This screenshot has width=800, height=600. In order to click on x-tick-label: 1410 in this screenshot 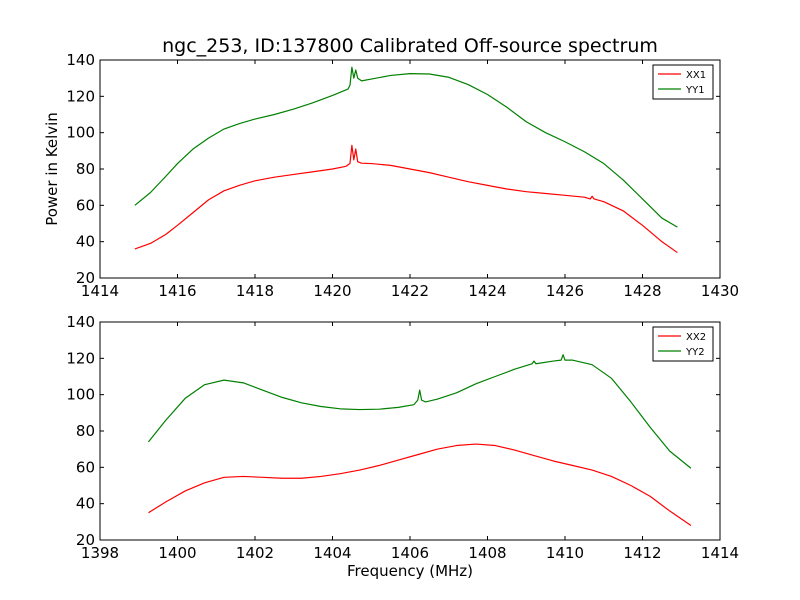, I will do `click(565, 553)`.